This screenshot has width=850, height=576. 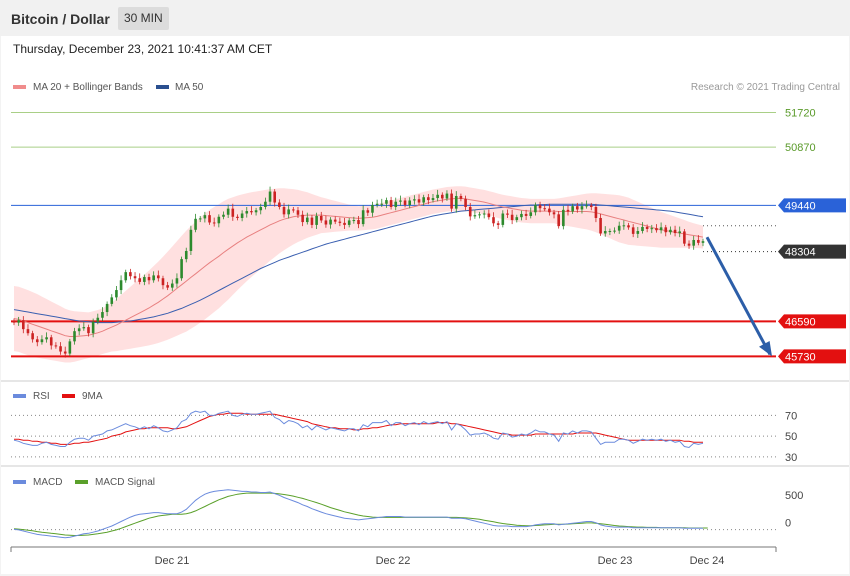 I want to click on rsi-line, so click(x=358, y=429).